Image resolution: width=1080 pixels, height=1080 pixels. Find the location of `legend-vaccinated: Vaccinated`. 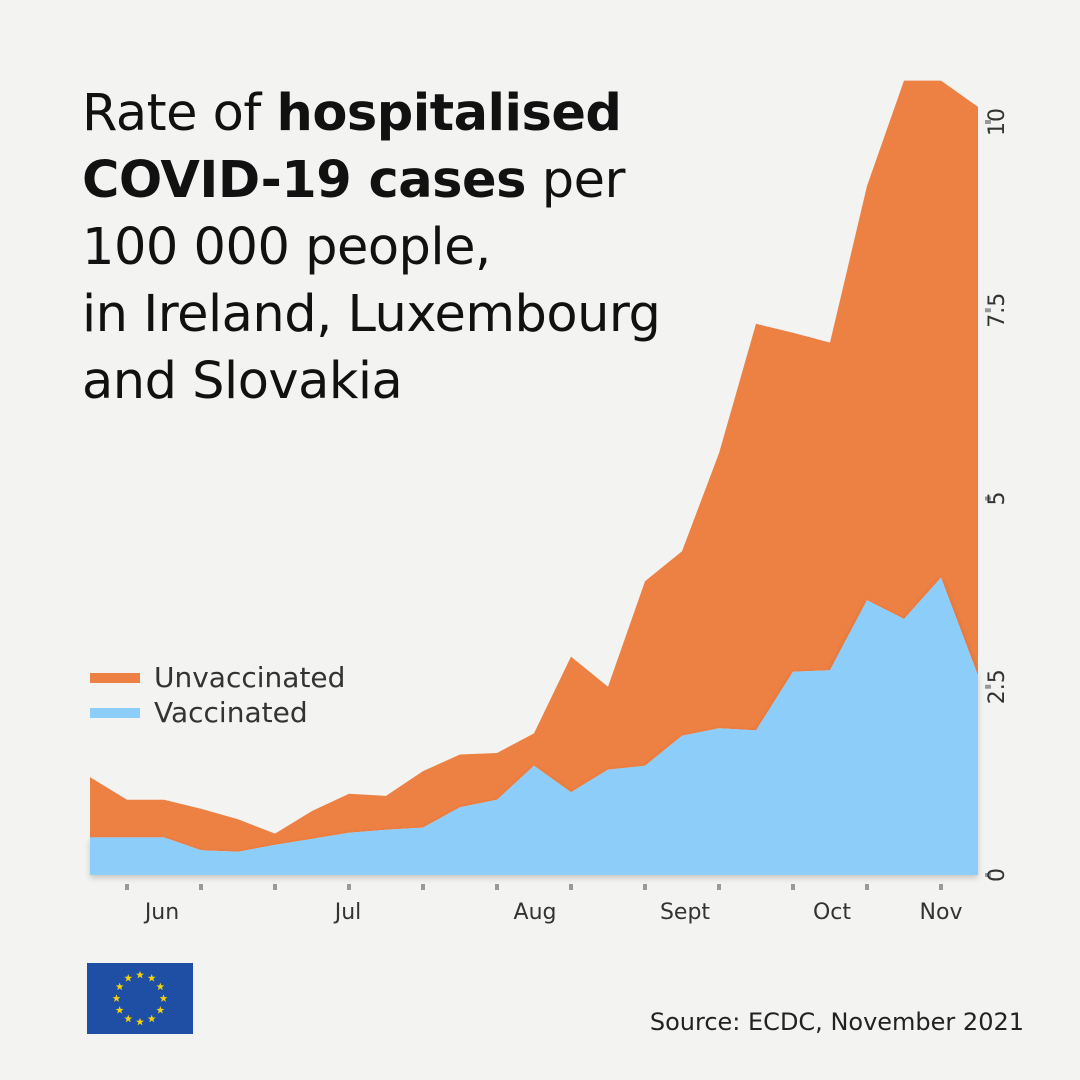

legend-vaccinated: Vaccinated is located at coordinates (199, 712).